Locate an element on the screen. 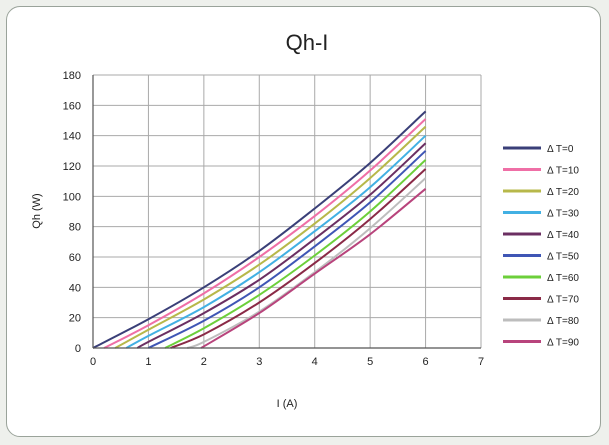 Image resolution: width=609 pixels, height=445 pixels. y-tick-label: 120 is located at coordinates (72, 167).